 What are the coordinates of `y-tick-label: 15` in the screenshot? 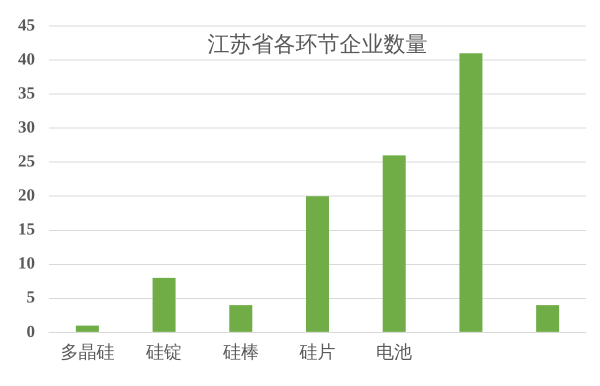 It's located at (26, 229).